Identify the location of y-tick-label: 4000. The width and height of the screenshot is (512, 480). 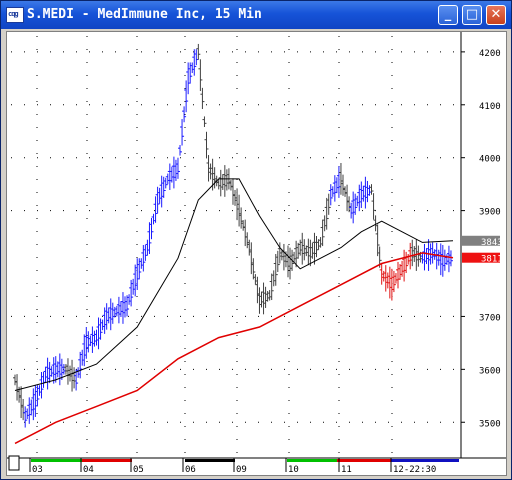
(490, 160).